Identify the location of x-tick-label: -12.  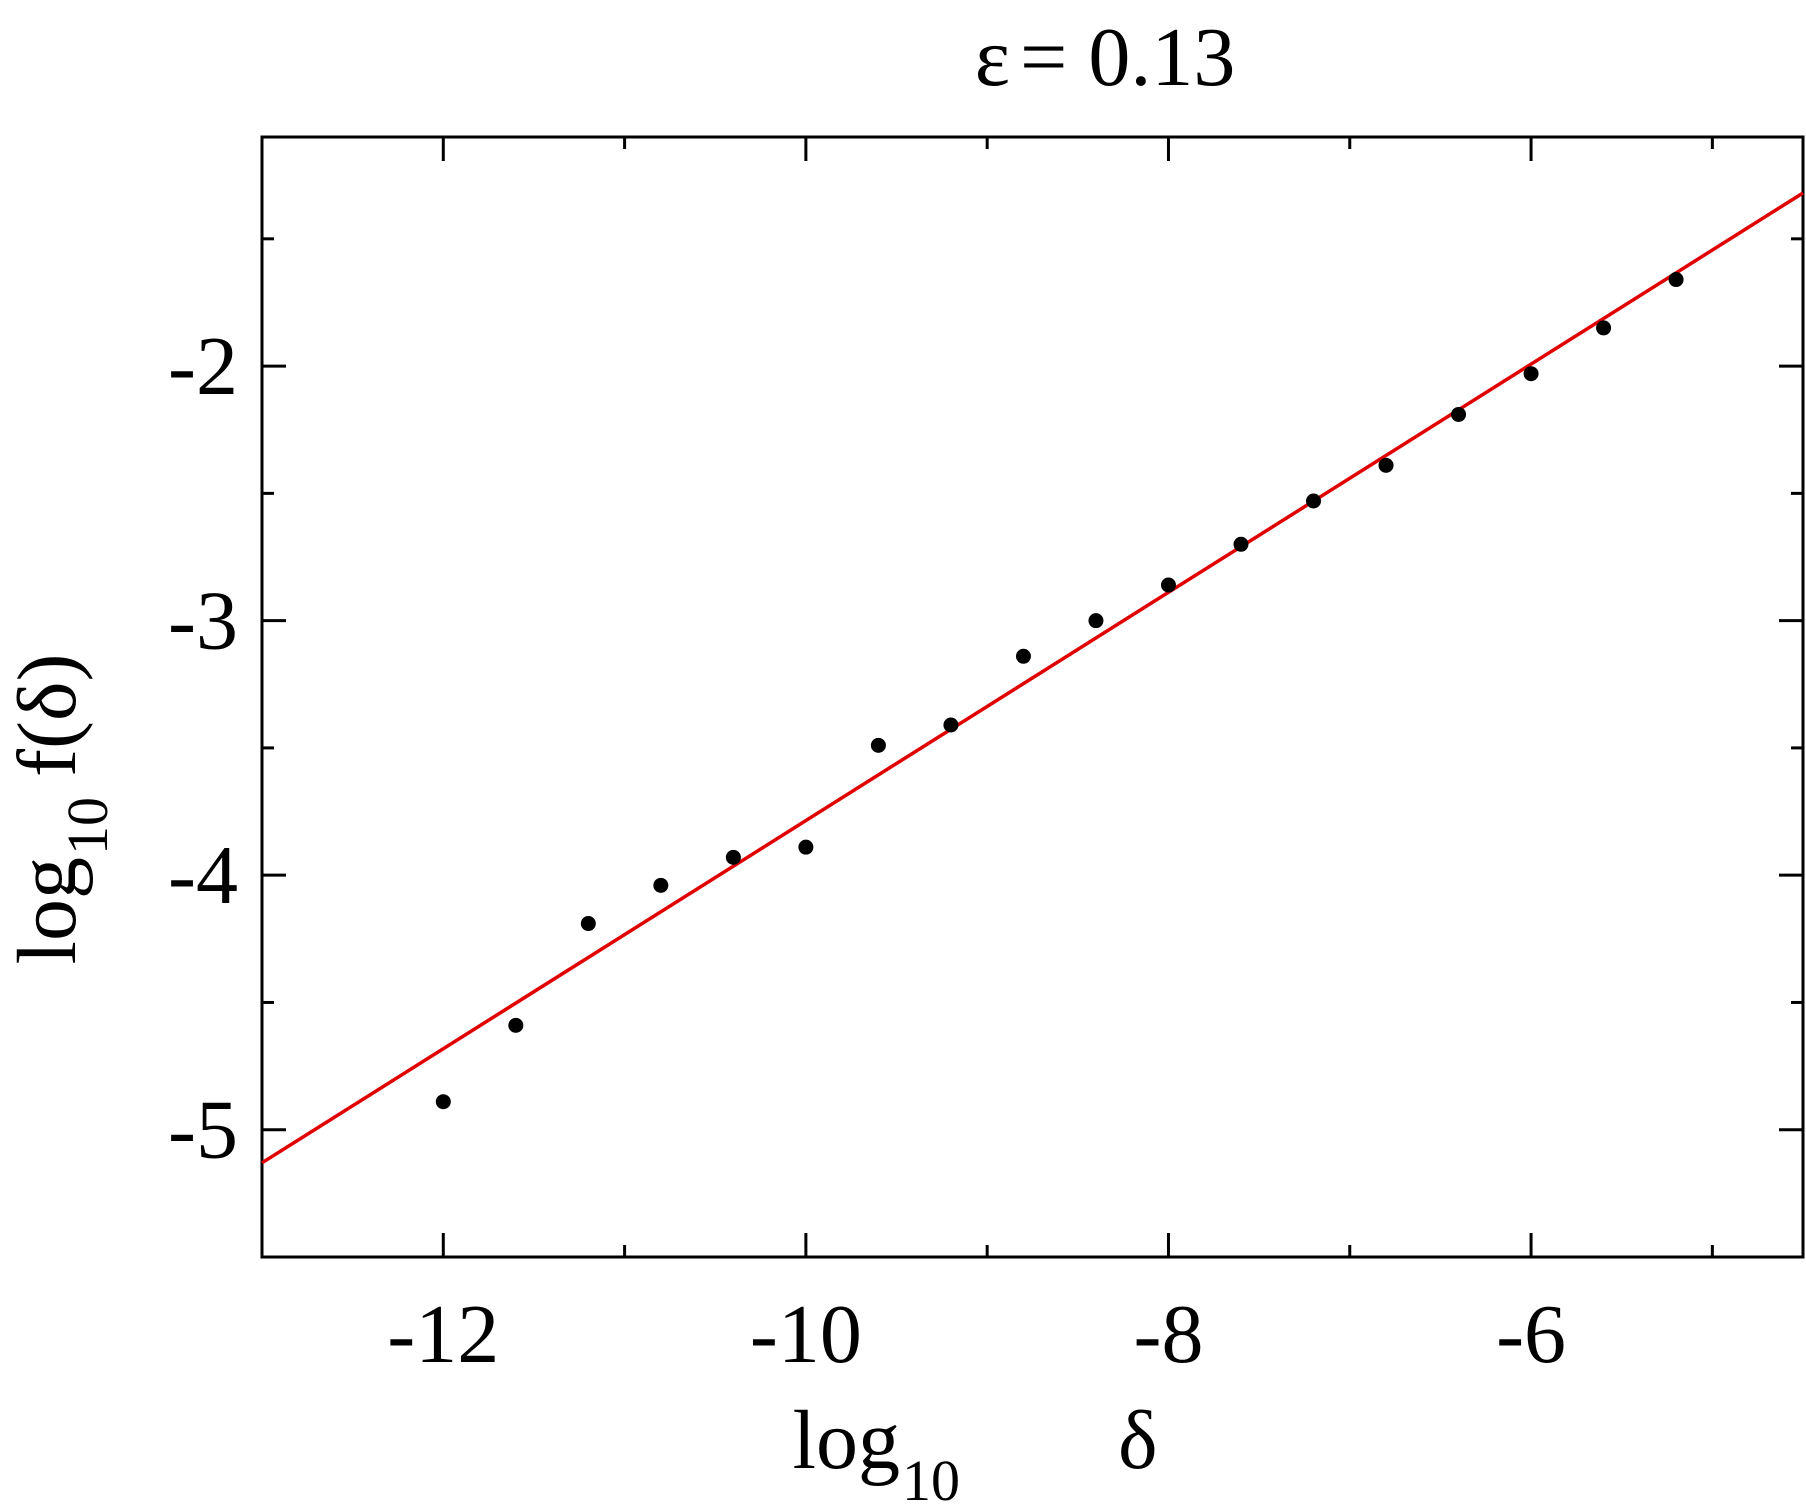
(443, 1334).